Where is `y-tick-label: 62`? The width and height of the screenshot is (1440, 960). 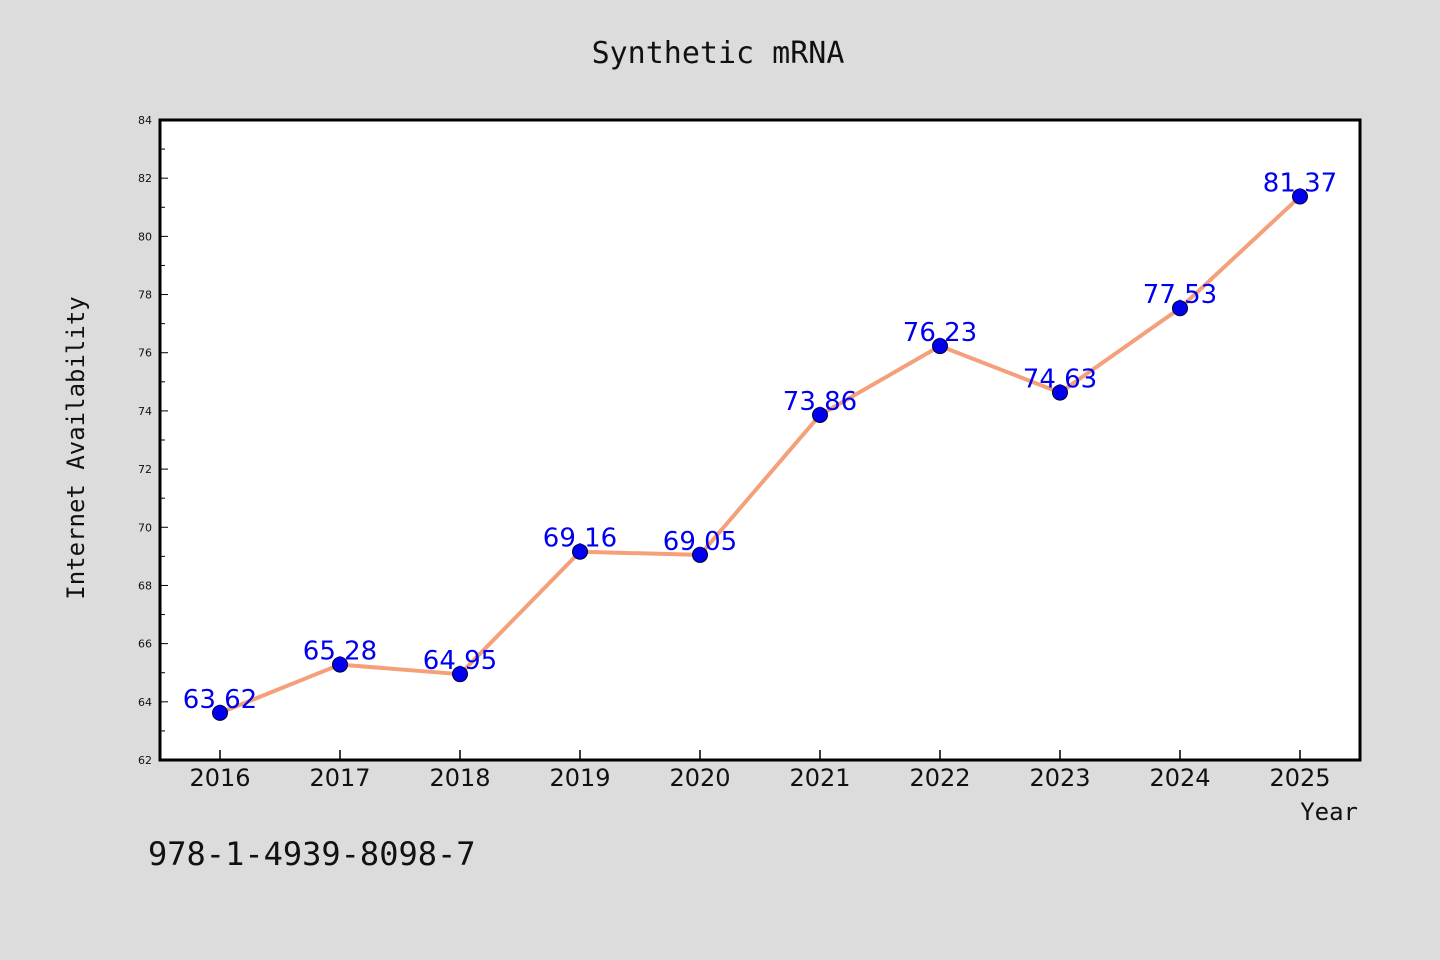 y-tick-label: 62 is located at coordinates (145, 760).